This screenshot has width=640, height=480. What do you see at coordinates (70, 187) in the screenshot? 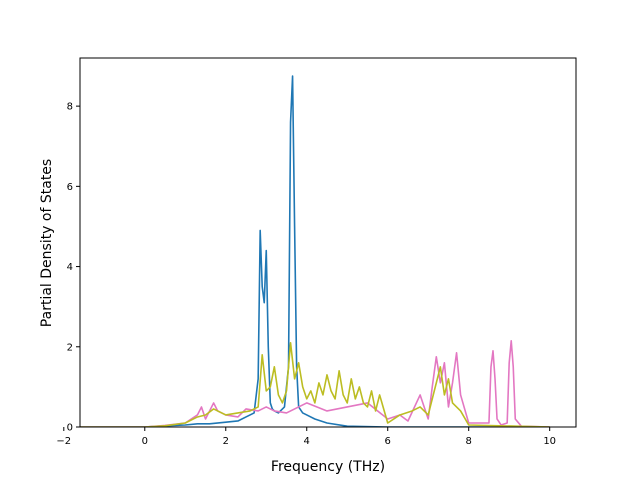
I see `y-tick-label: 6` at bounding box center [70, 187].